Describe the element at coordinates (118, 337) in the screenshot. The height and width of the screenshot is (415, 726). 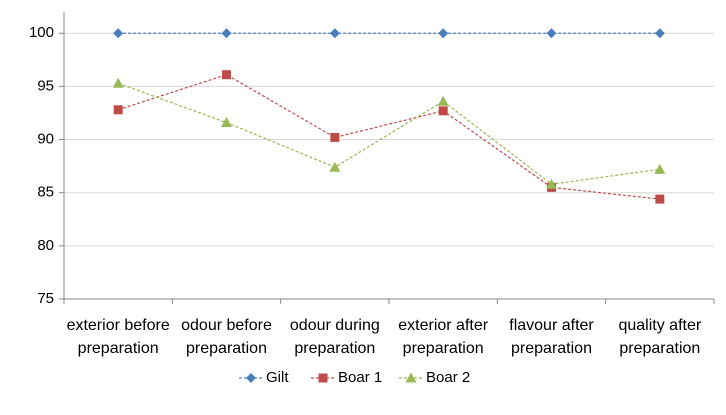
I see `x-tick-label: exterior before preparation` at that location.